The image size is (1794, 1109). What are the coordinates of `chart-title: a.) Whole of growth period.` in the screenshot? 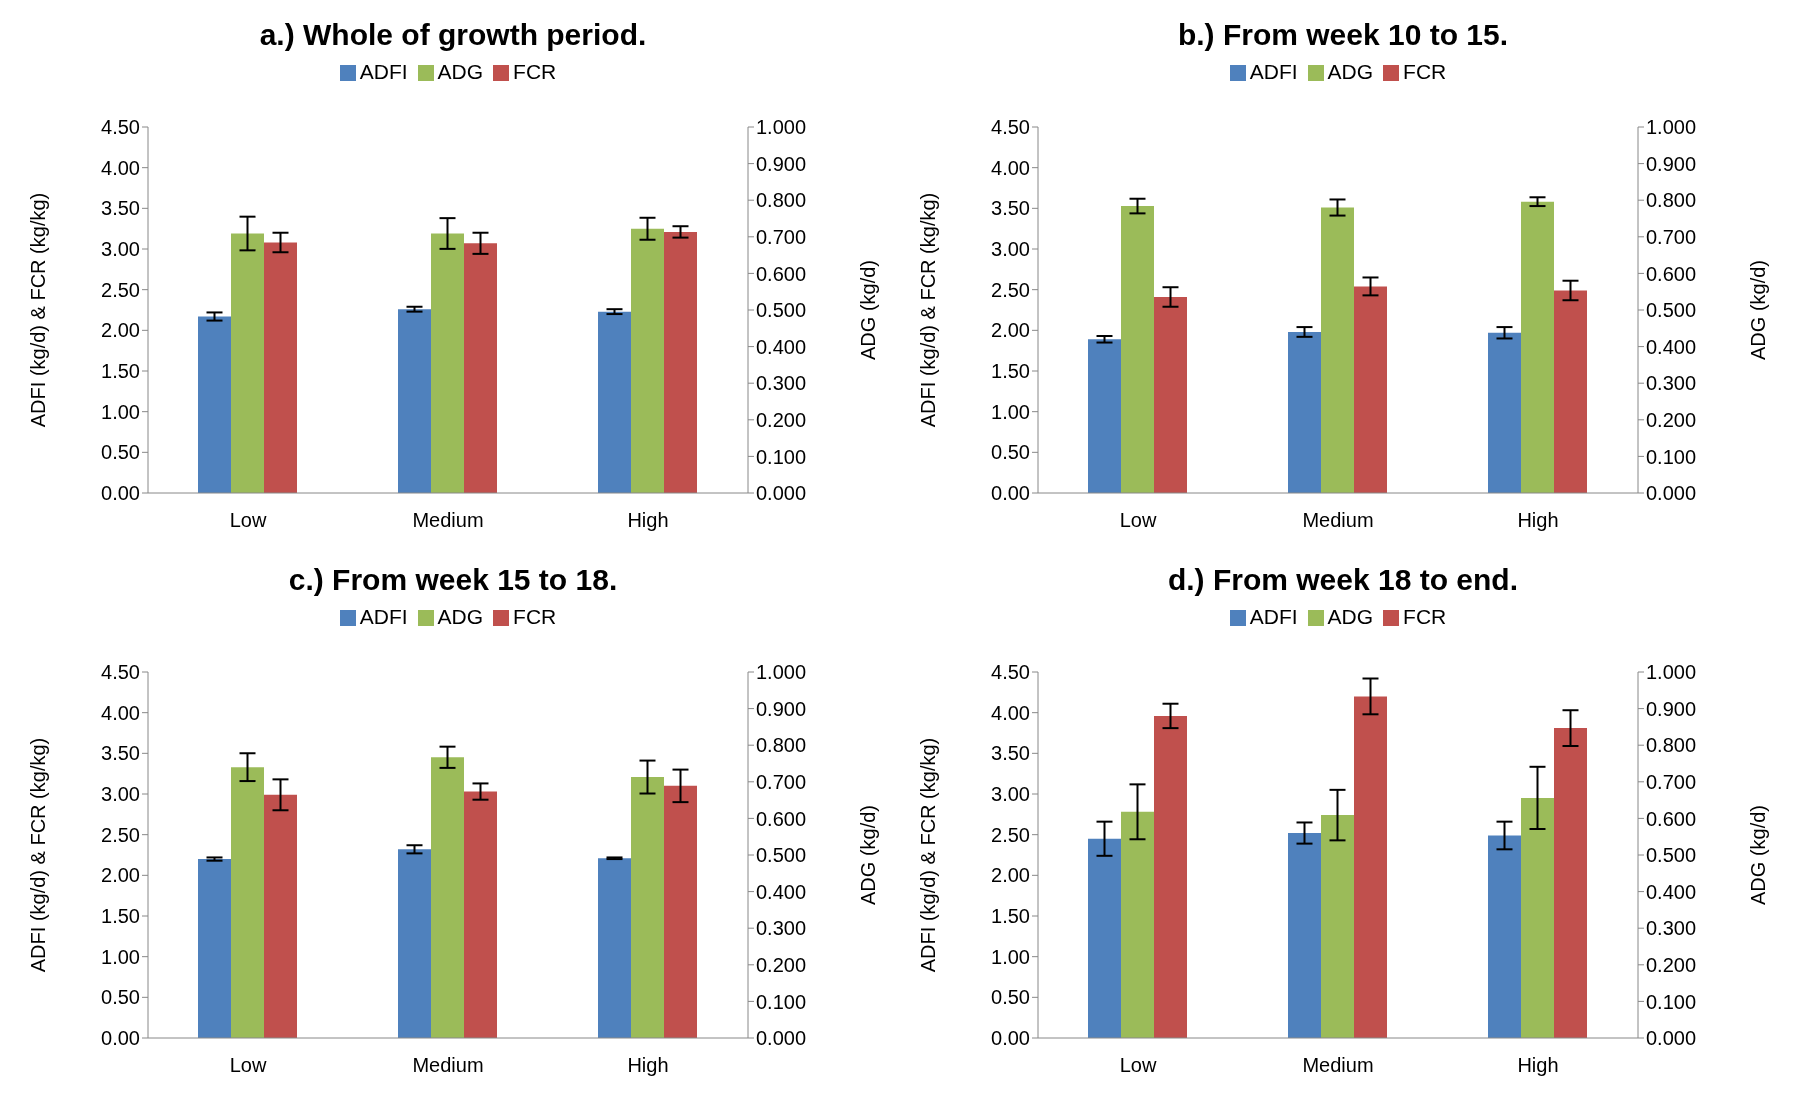 It's located at (453, 35).